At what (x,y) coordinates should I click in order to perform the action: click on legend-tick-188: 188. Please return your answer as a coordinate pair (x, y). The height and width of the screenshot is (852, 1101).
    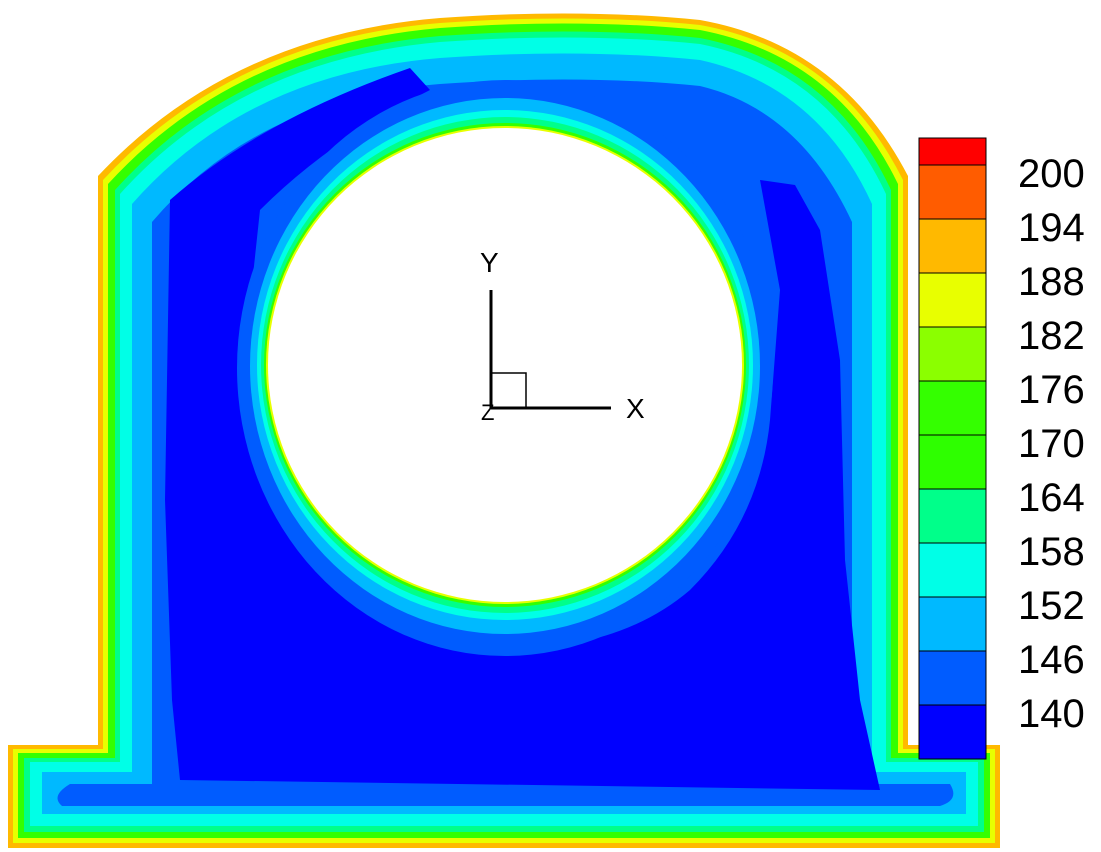
    Looking at the image, I should click on (1051, 282).